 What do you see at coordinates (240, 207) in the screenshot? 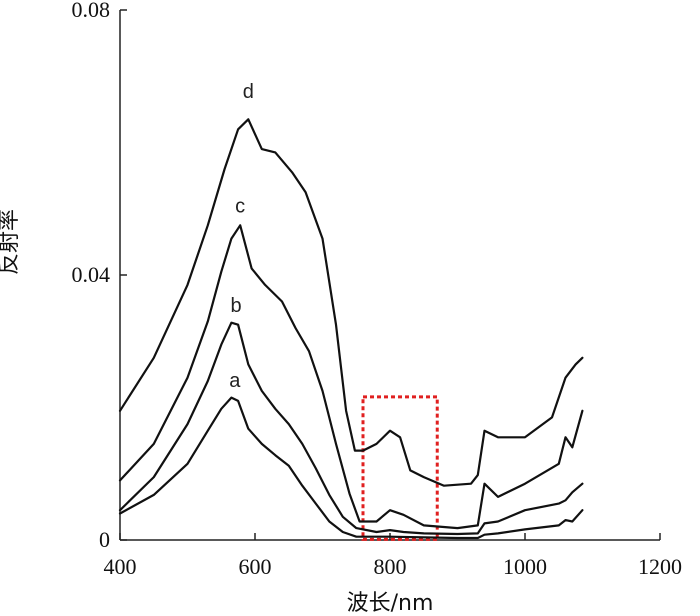
I see `curve-label-c: c` at bounding box center [240, 207].